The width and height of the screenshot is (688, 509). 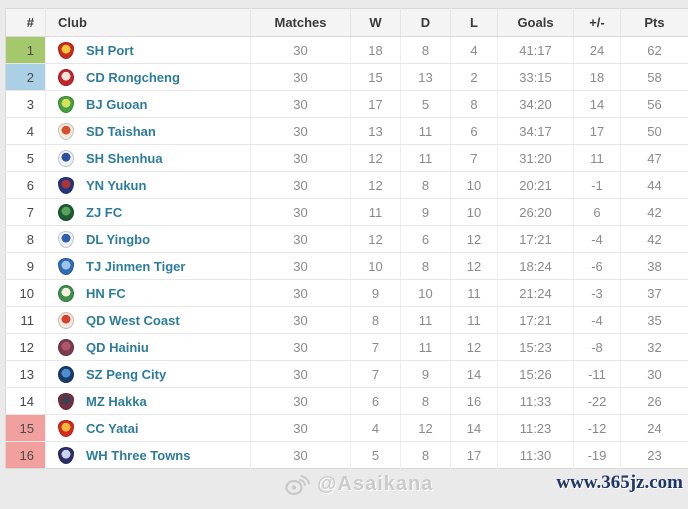 What do you see at coordinates (654, 77) in the screenshot?
I see `pts-cell: 58` at bounding box center [654, 77].